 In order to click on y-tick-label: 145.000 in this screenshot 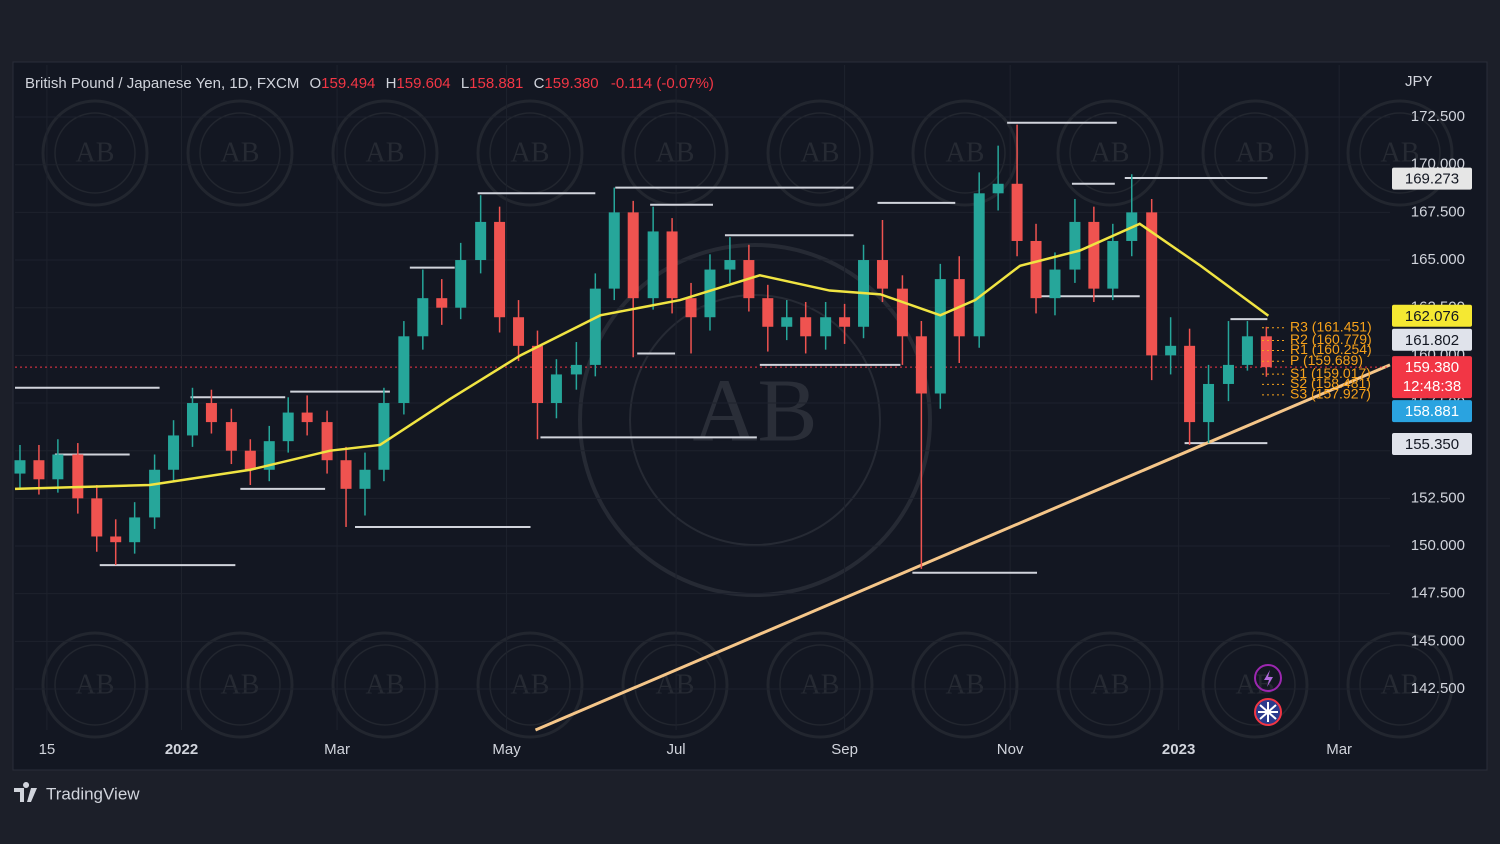, I will do `click(1438, 640)`.